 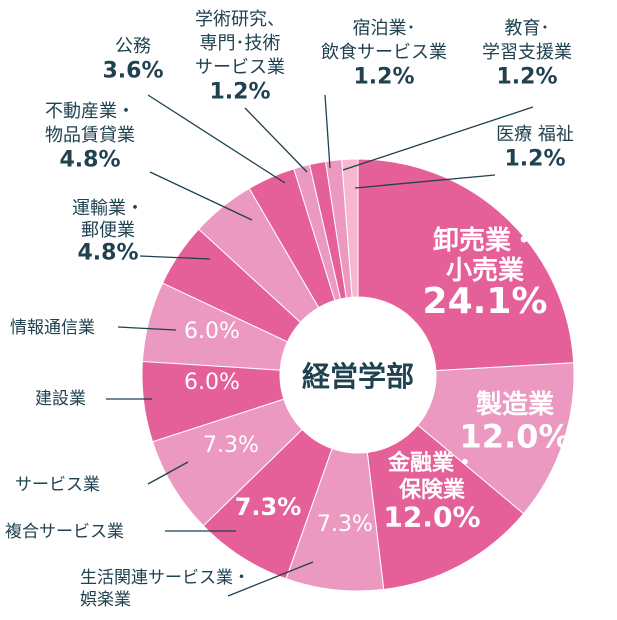 I want to click on slice-value-label: 3.6%, so click(x=132, y=71).